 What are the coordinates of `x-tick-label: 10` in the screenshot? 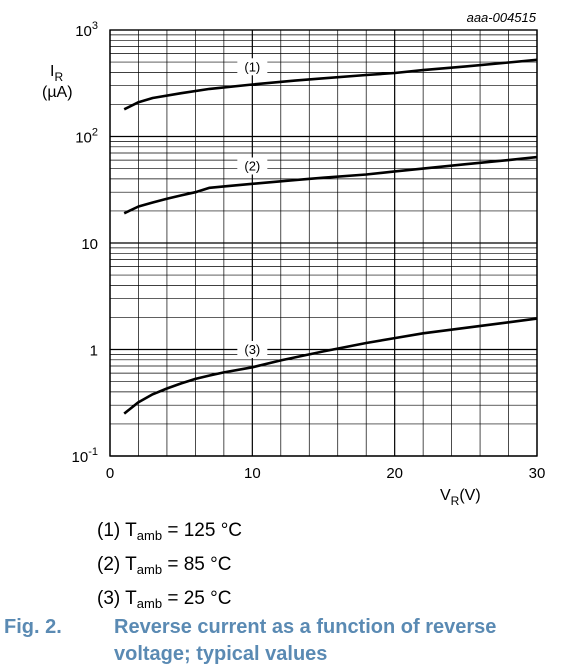 It's located at (252, 473).